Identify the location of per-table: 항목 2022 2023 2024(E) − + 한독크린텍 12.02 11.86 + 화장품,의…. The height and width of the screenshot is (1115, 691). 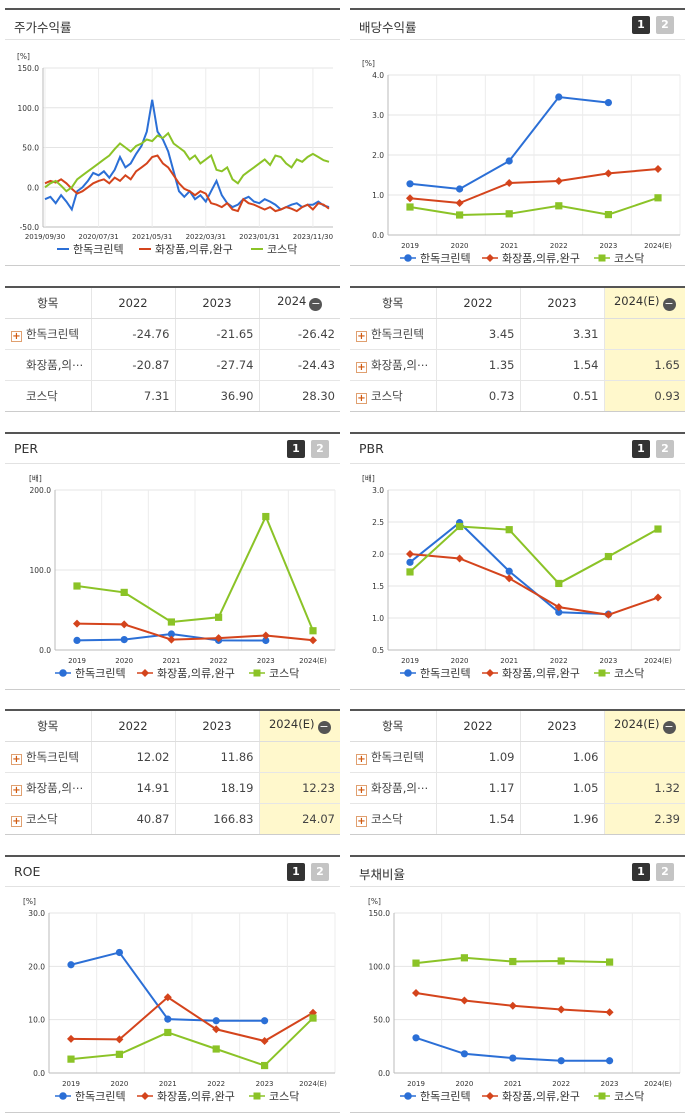
(172, 772).